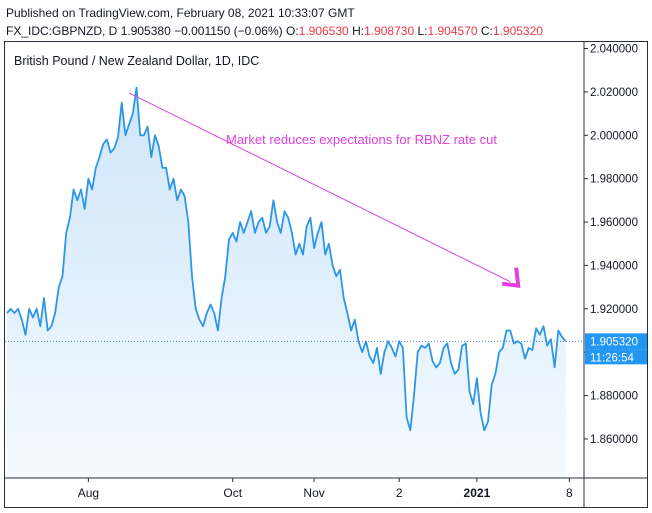 The width and height of the screenshot is (652, 513). I want to click on countdown-tag-label: 11:26:54, so click(612, 358).